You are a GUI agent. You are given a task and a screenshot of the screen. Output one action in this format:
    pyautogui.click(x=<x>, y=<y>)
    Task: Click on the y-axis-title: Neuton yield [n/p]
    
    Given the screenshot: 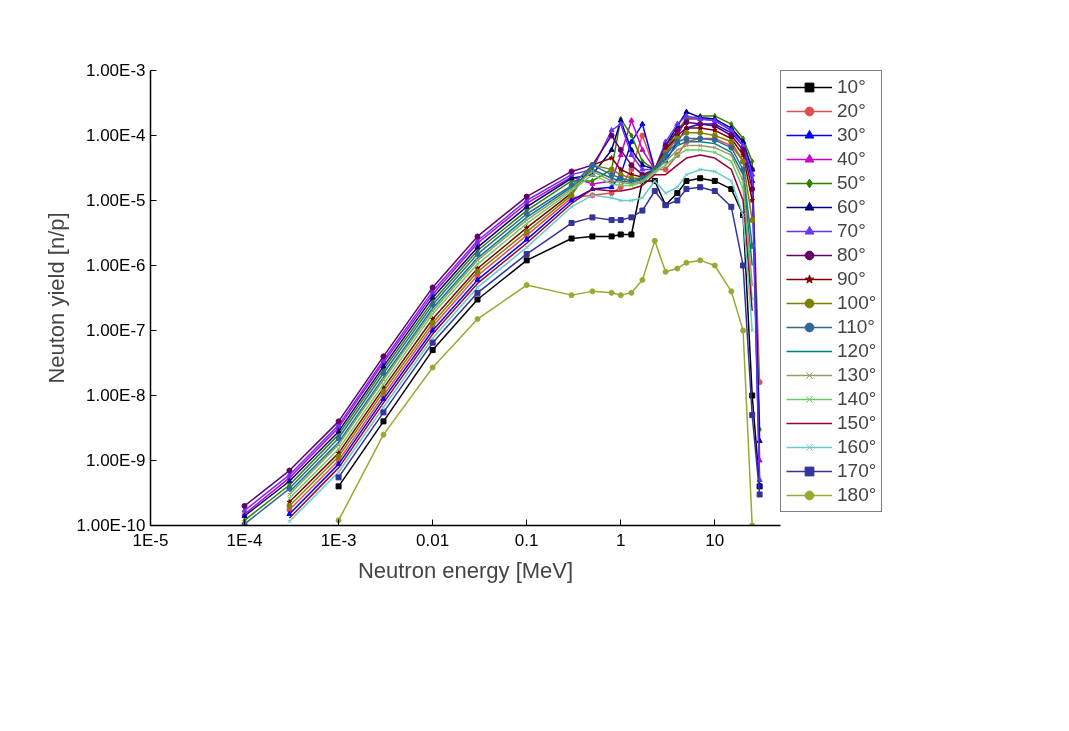 What is the action you would take?
    pyautogui.click(x=56, y=298)
    